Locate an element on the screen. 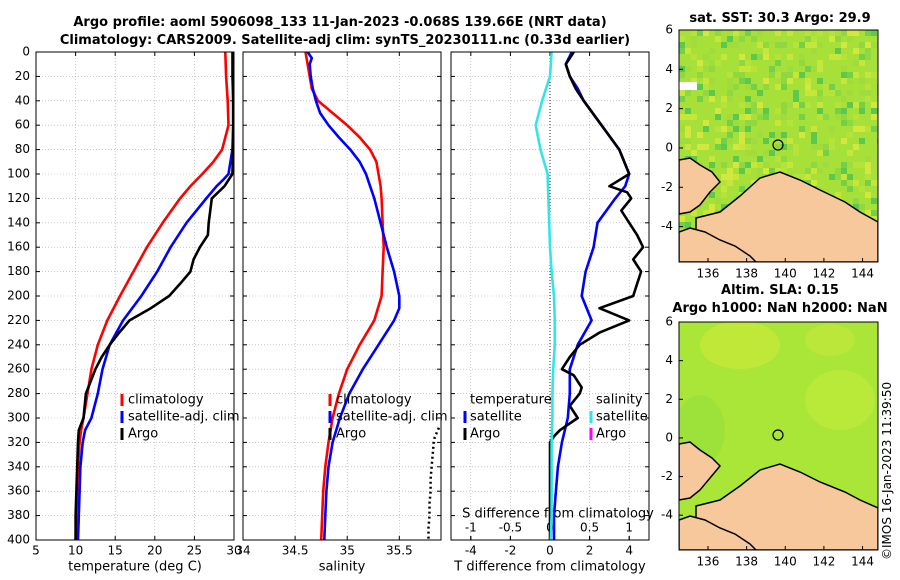 The width and height of the screenshot is (900, 580). panel-1-legend-climatology: climatology is located at coordinates (166, 400).